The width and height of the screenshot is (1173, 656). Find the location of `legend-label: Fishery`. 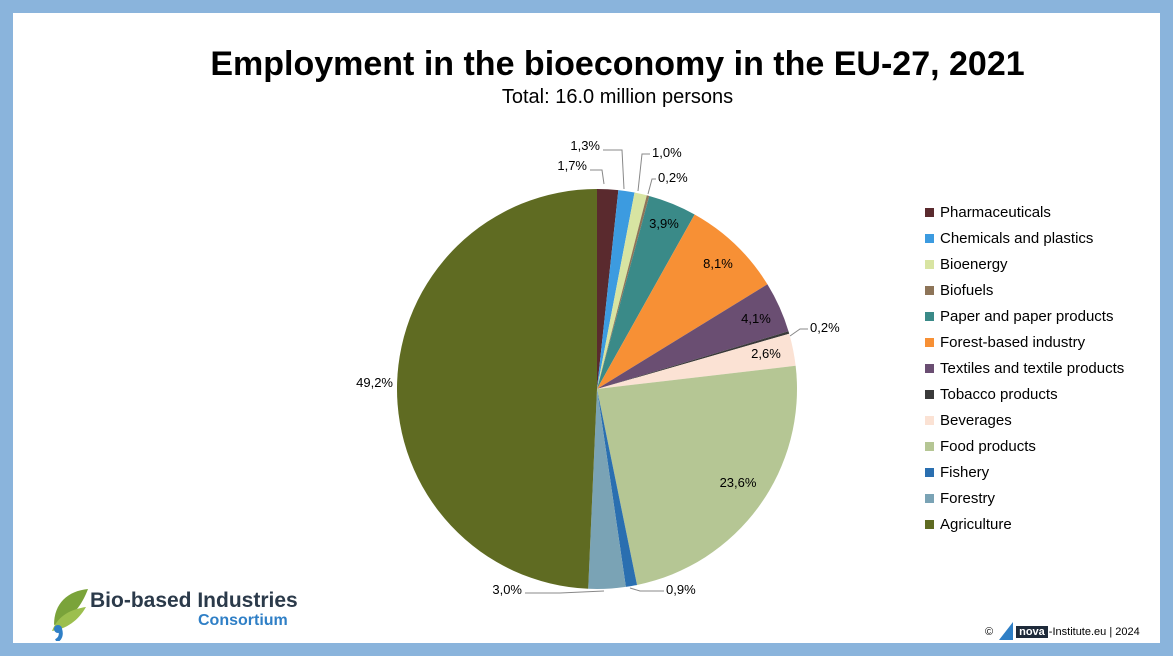

legend-label: Fishery is located at coordinates (965, 472).